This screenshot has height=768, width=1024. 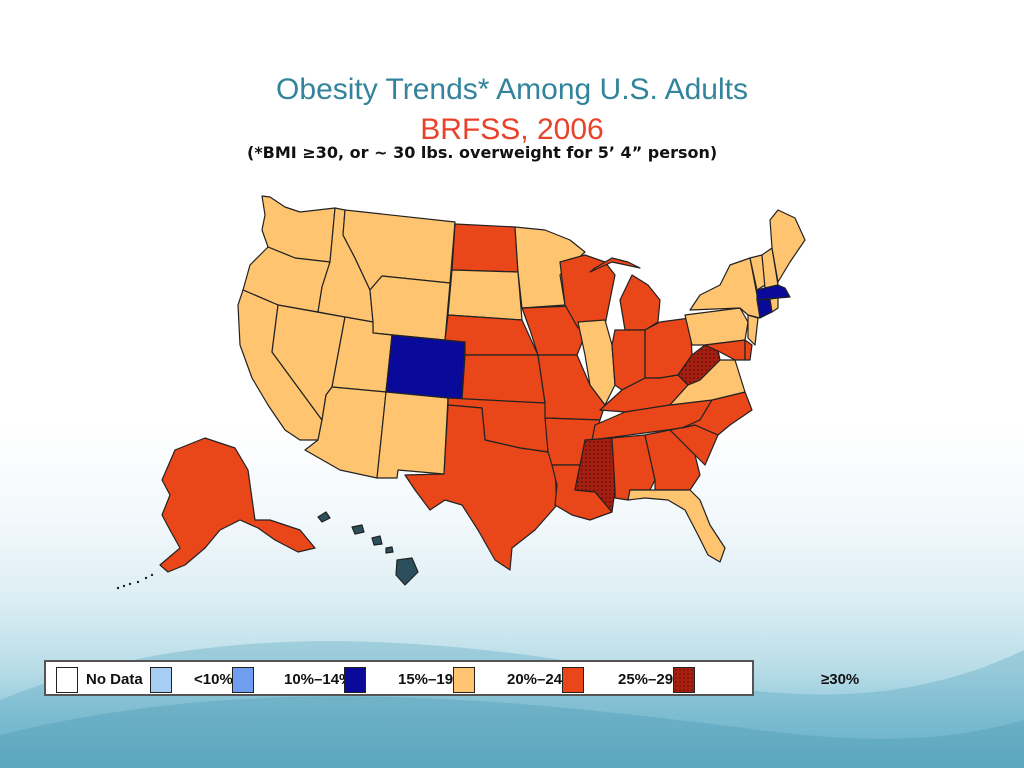 I want to click on state-hi, so click(x=368, y=548).